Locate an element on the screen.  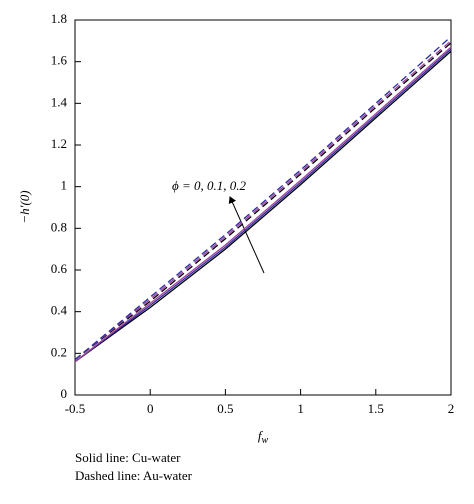
x-tick-label: 1 is located at coordinates (300, 408).